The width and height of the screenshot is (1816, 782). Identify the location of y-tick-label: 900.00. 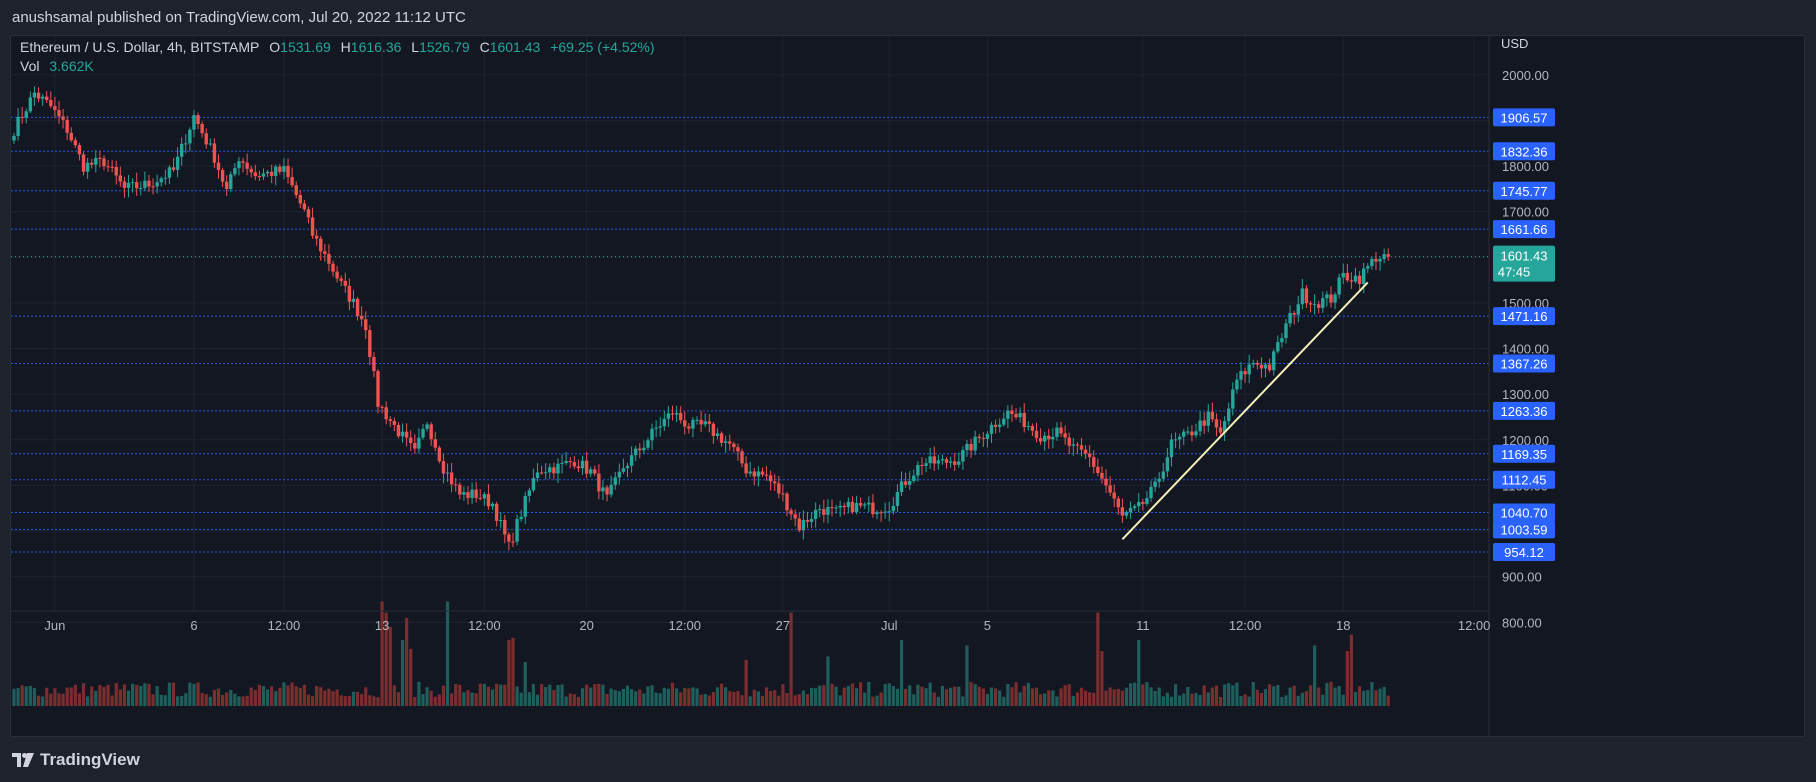
(1522, 577).